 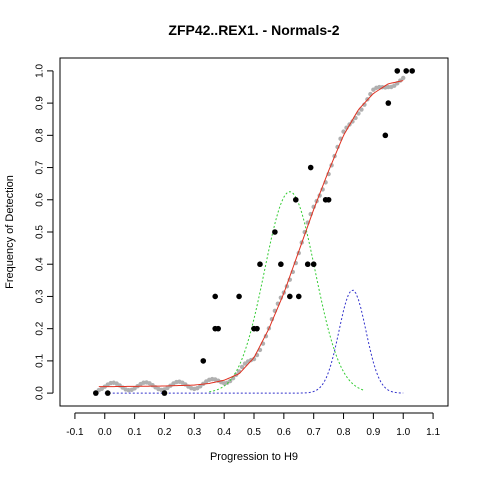 What do you see at coordinates (40, 296) in the screenshot?
I see `y-tick-label: 0.3` at bounding box center [40, 296].